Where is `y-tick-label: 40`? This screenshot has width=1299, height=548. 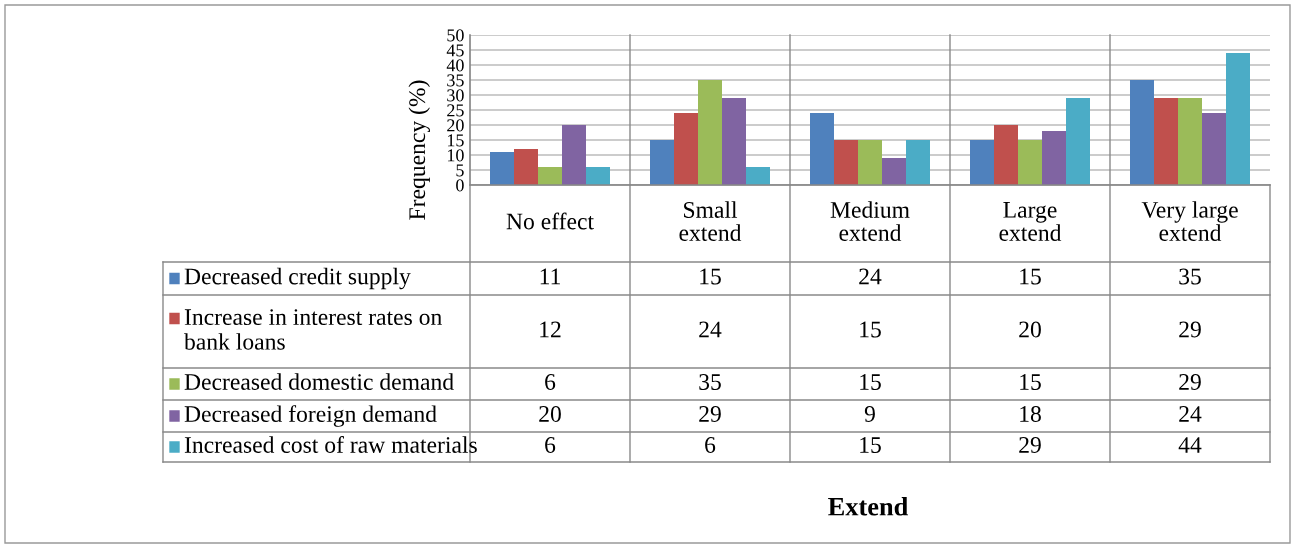 y-tick-label: 40 is located at coordinates (455, 65).